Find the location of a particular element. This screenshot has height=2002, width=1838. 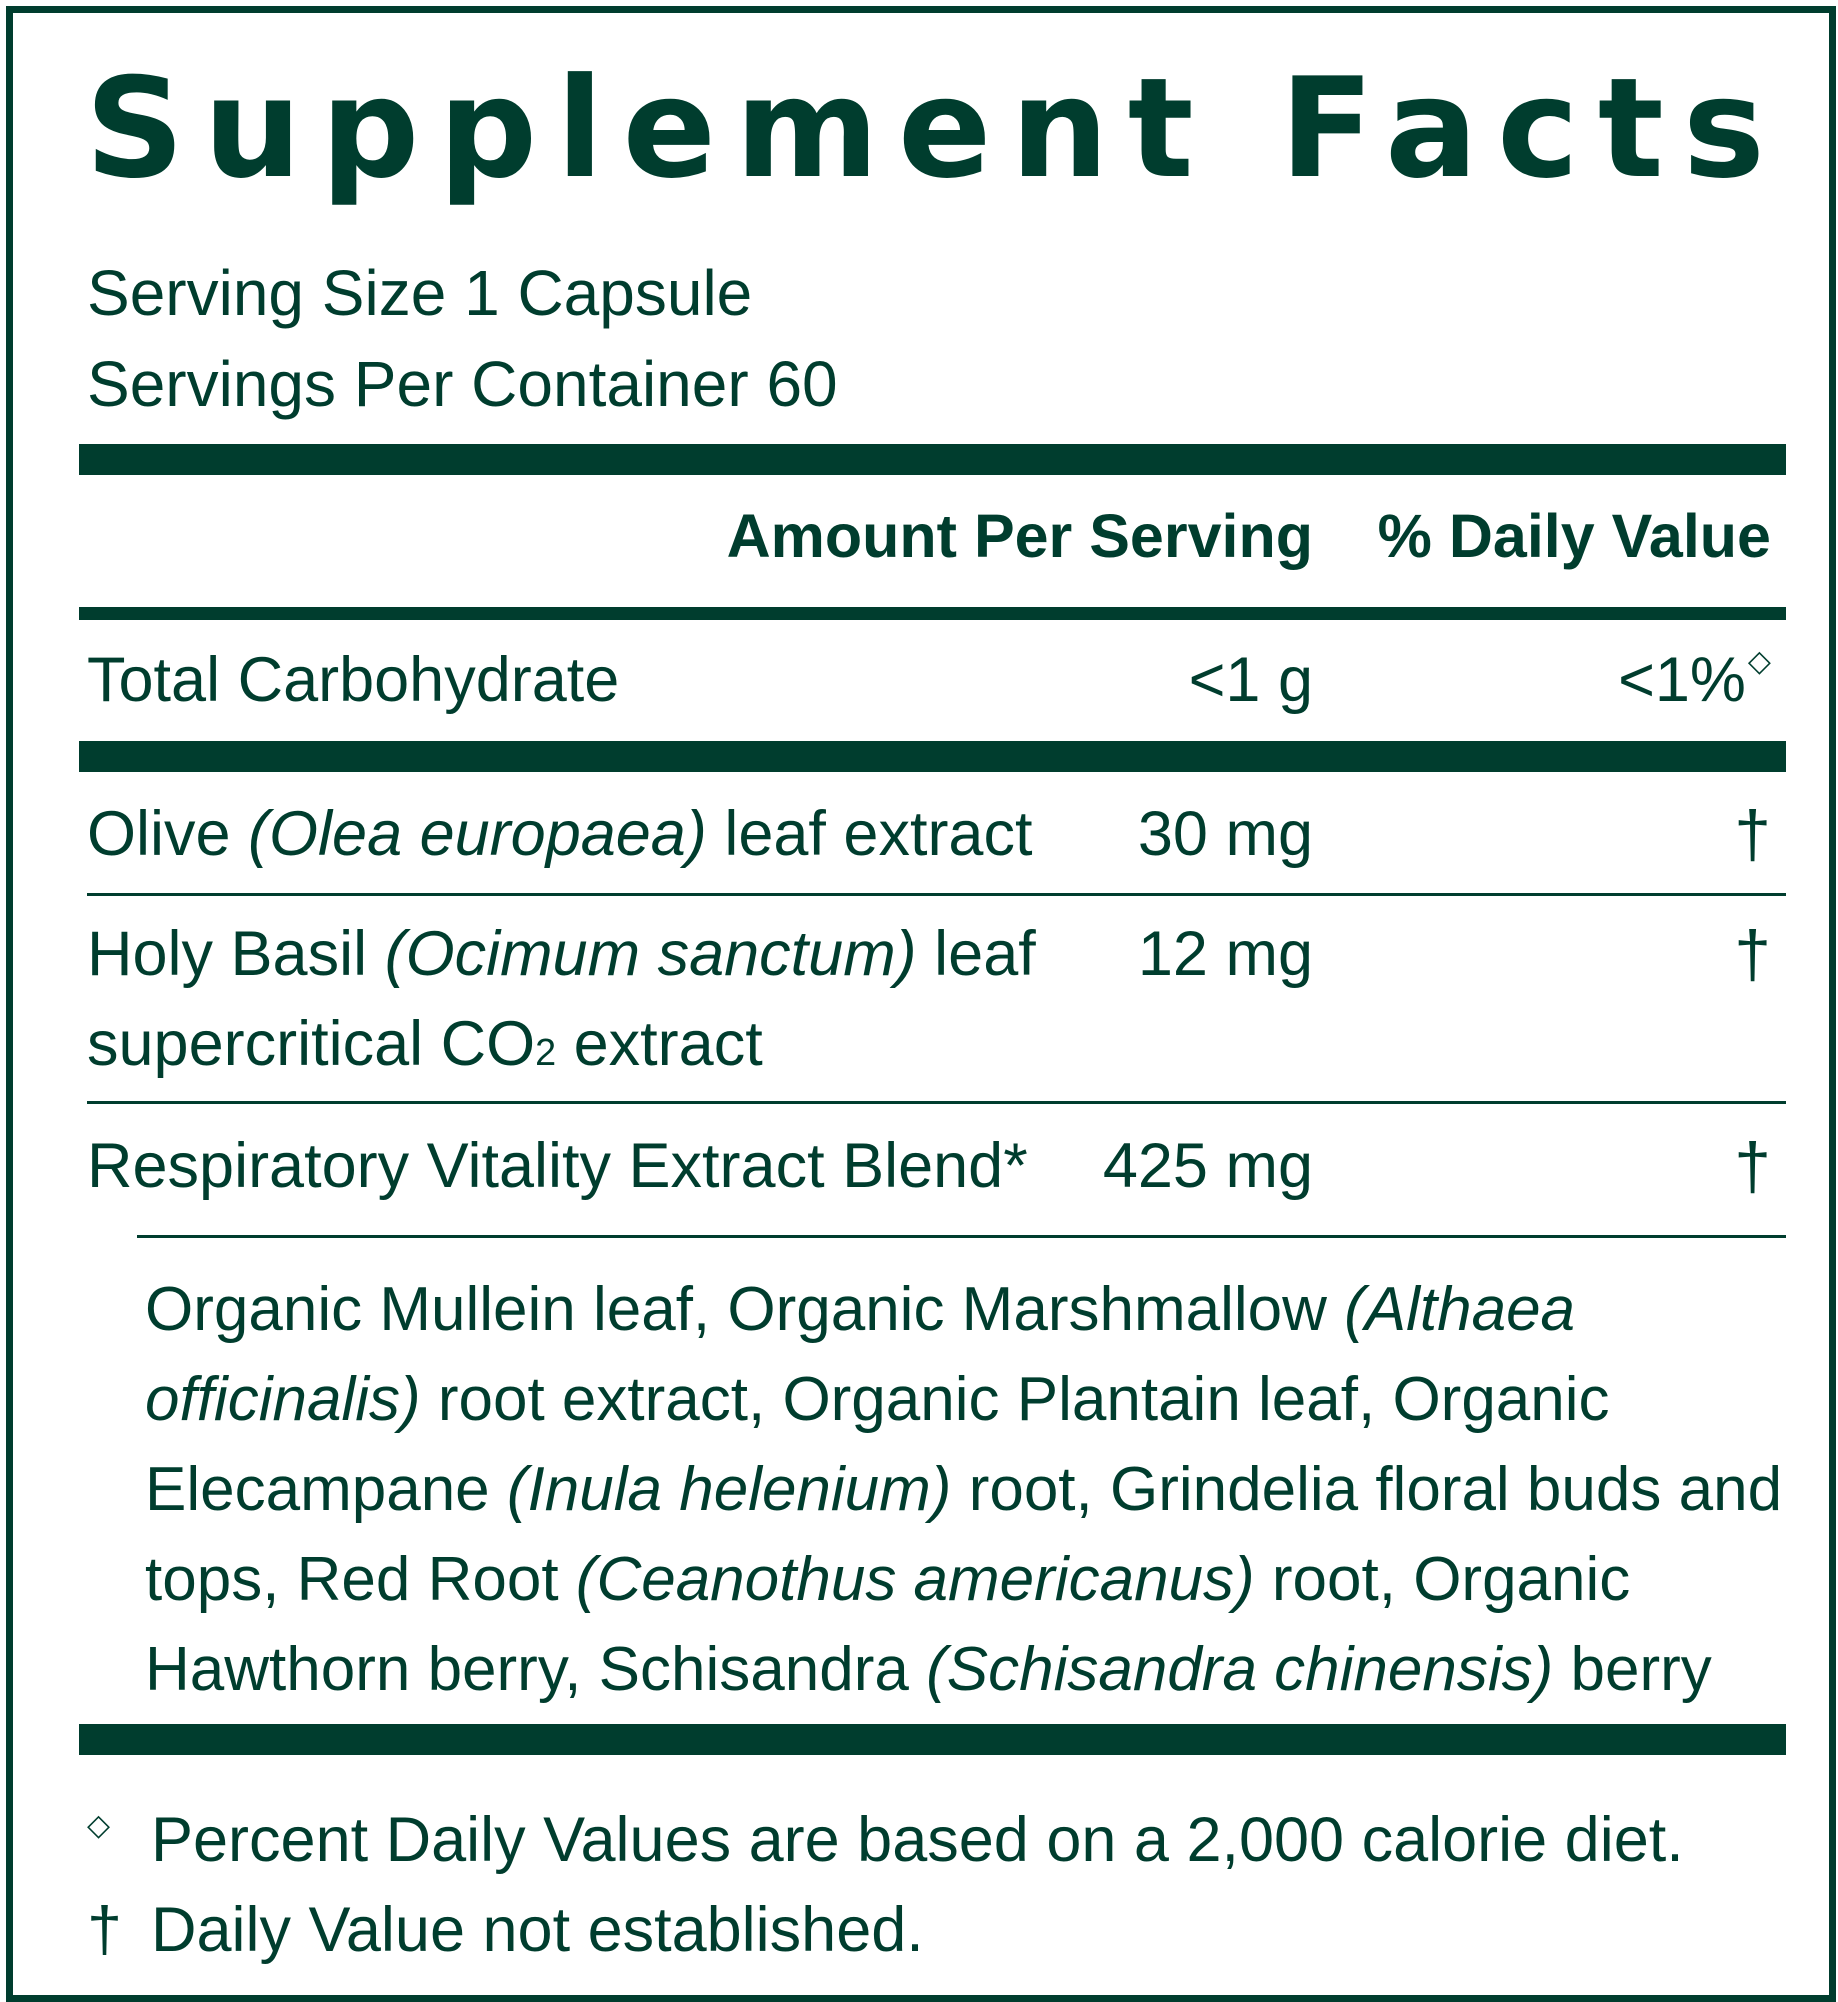

ingredient-name: Holy Basil (Ocimum sanctum) leaf is located at coordinates (561, 954).